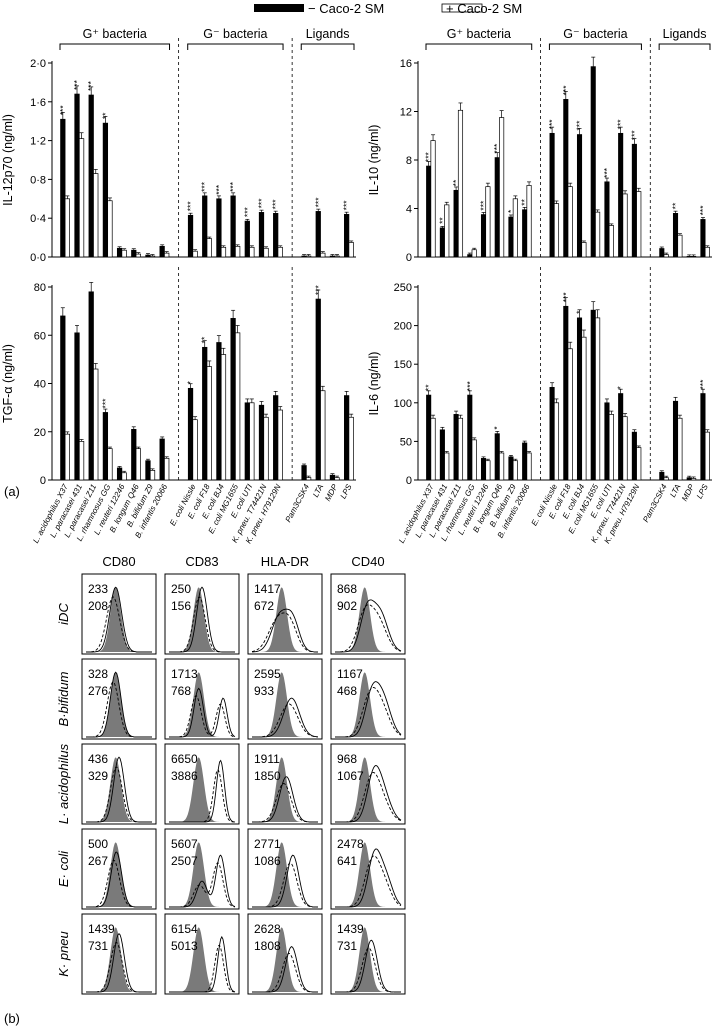 This screenshot has height=1027, width=720. Describe the element at coordinates (403, 288) in the screenshot. I see `y-tick-label: 250` at that location.